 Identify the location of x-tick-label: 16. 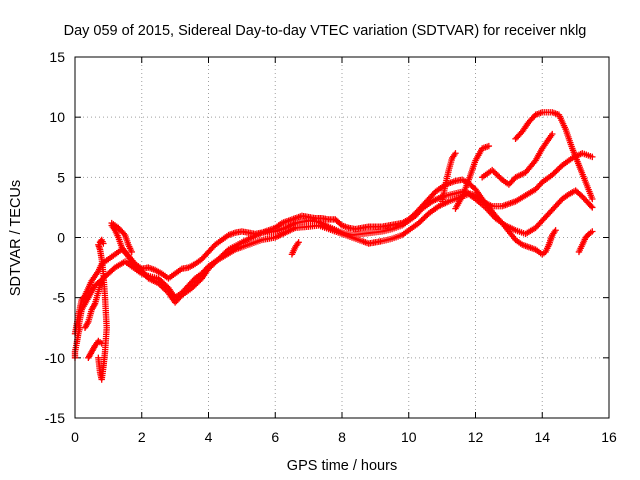
(609, 437).